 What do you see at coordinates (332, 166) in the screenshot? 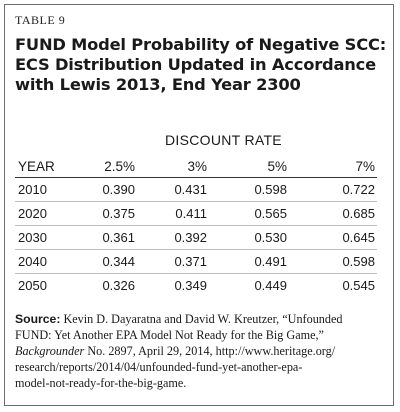
I see `column-header-rate: 7%` at bounding box center [332, 166].